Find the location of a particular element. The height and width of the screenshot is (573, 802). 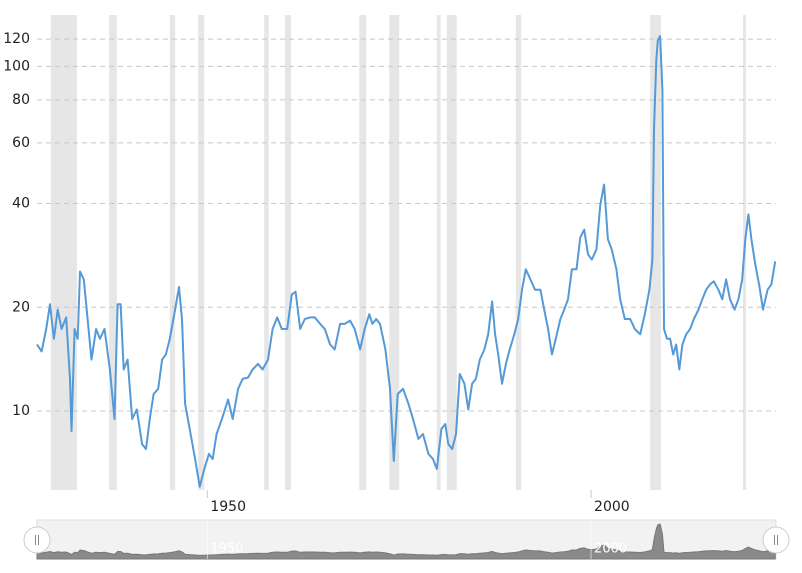

y-tick-label: 40 is located at coordinates (21, 204).